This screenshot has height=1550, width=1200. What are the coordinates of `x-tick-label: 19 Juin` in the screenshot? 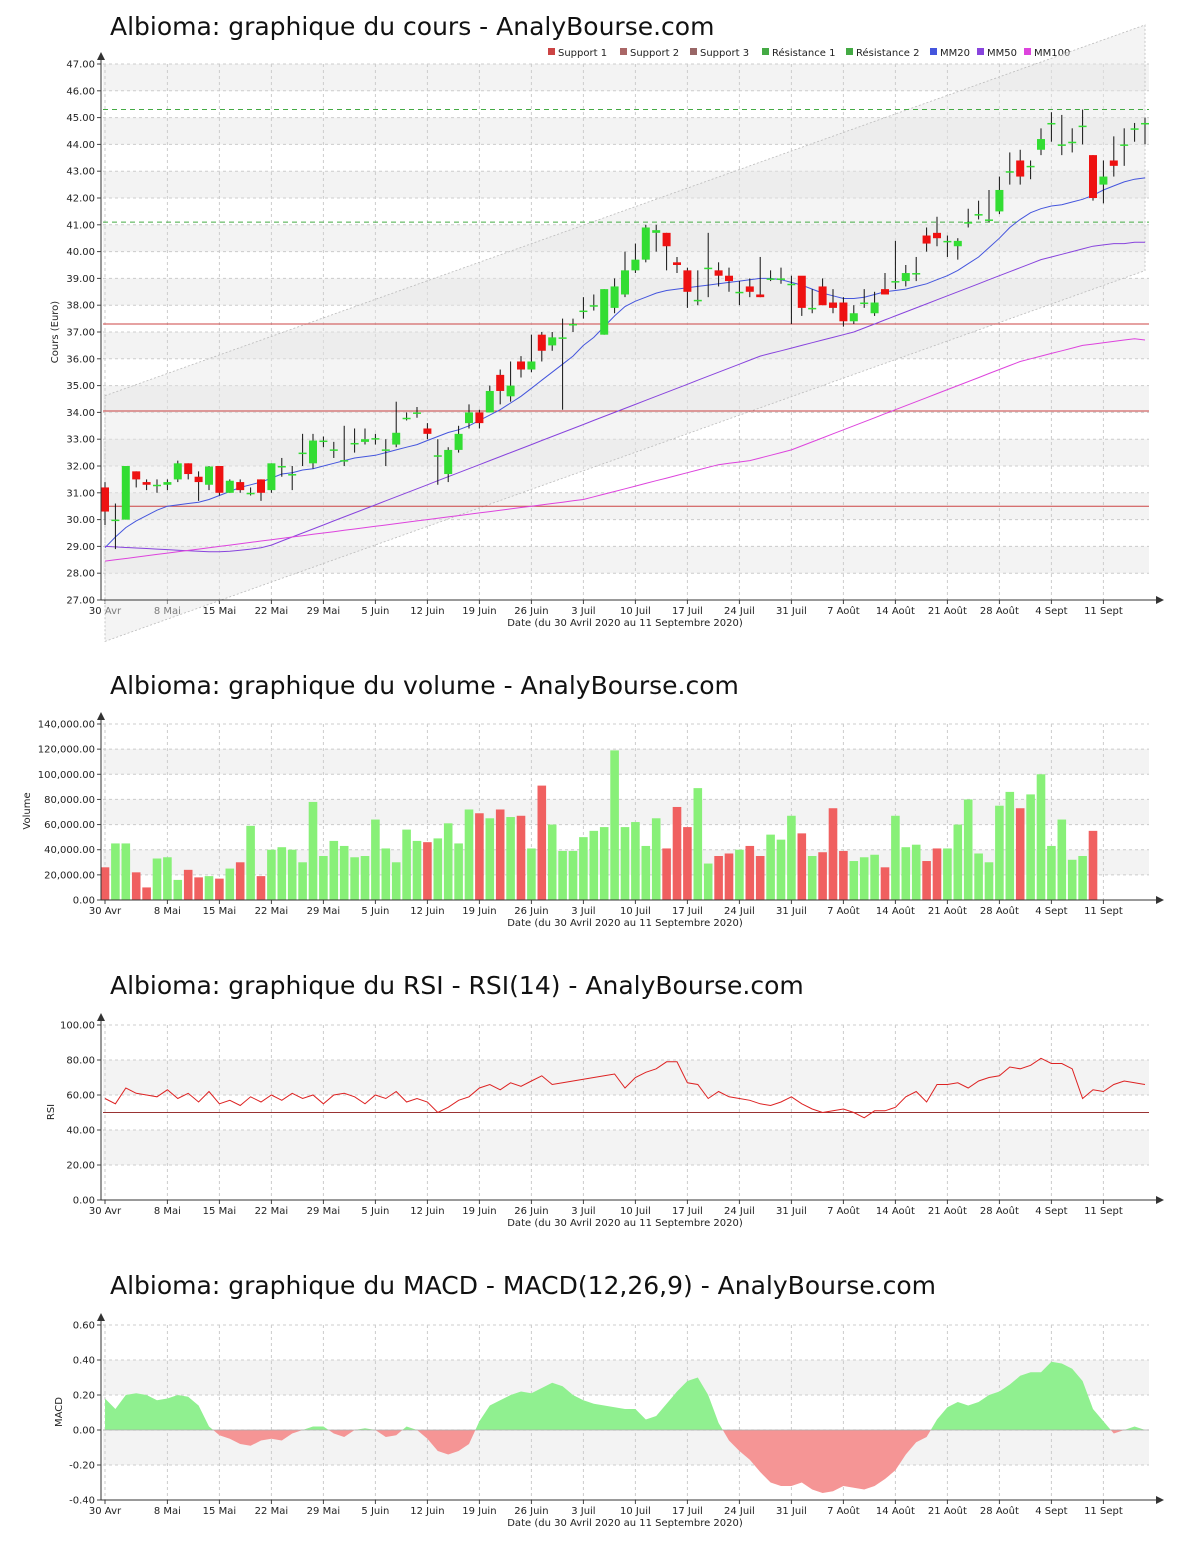 It's located at (479, 1211).